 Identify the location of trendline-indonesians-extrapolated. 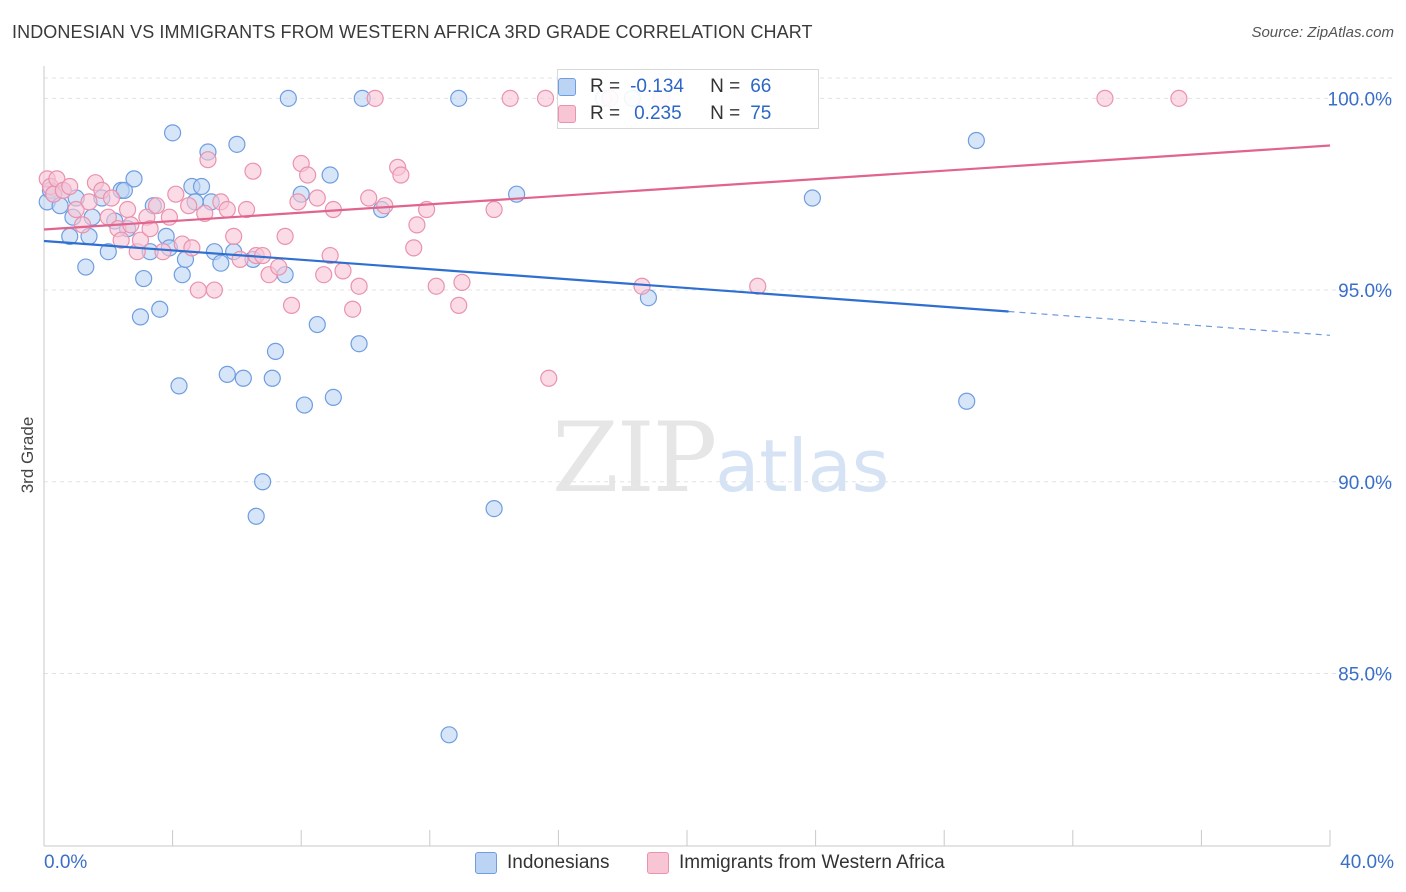
(1169, 323).